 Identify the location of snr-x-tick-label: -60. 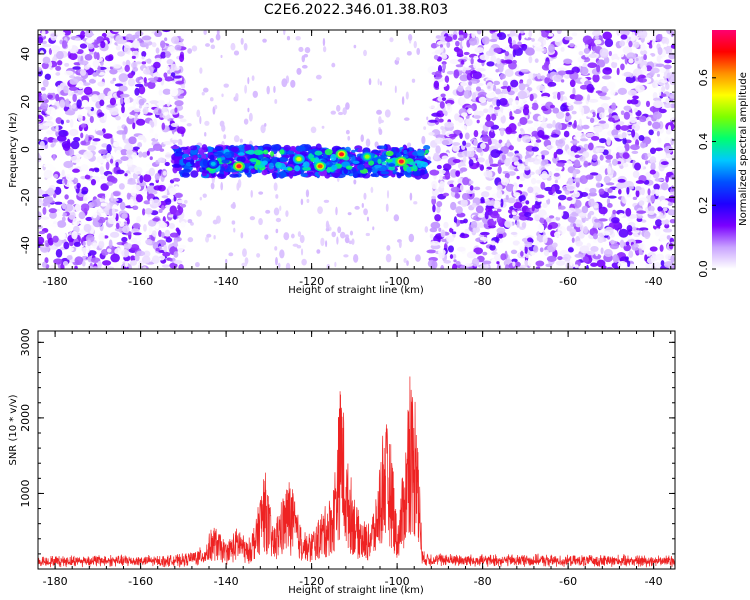
(568, 581).